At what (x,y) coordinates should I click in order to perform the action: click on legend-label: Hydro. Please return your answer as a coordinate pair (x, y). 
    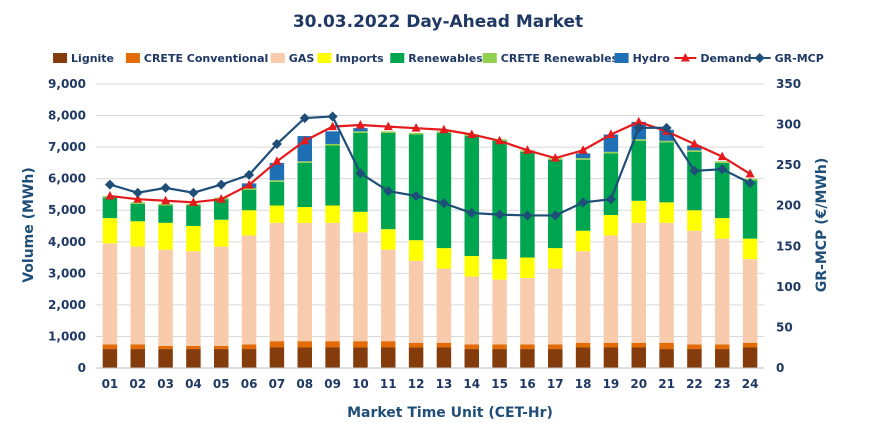
    Looking at the image, I should click on (652, 58).